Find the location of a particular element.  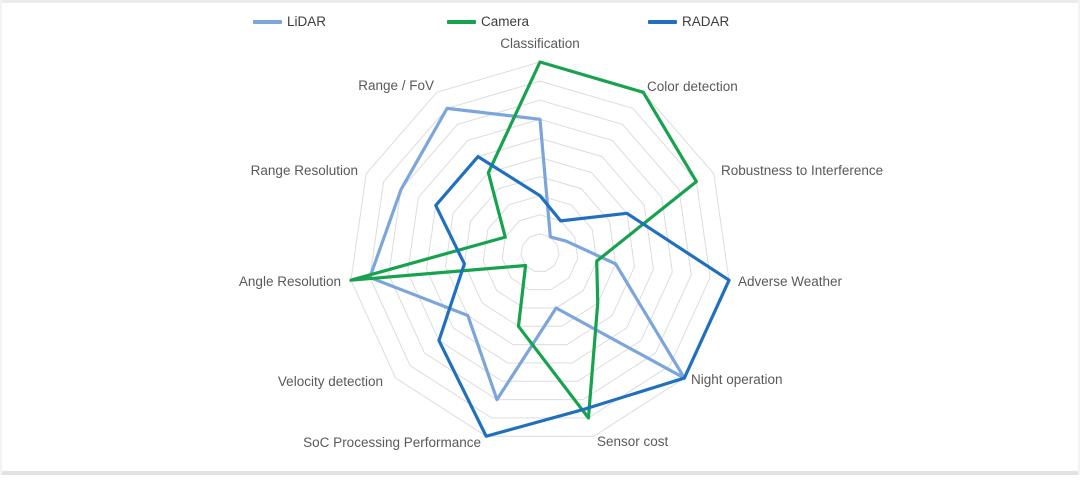

legend-item-radar: RADAR is located at coordinates (688, 22).